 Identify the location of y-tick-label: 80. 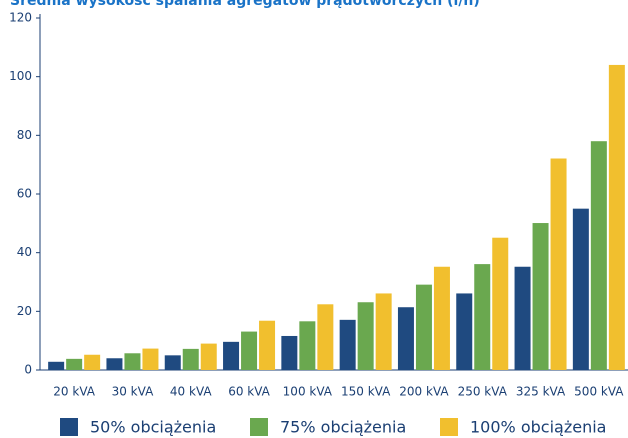
(24, 135).